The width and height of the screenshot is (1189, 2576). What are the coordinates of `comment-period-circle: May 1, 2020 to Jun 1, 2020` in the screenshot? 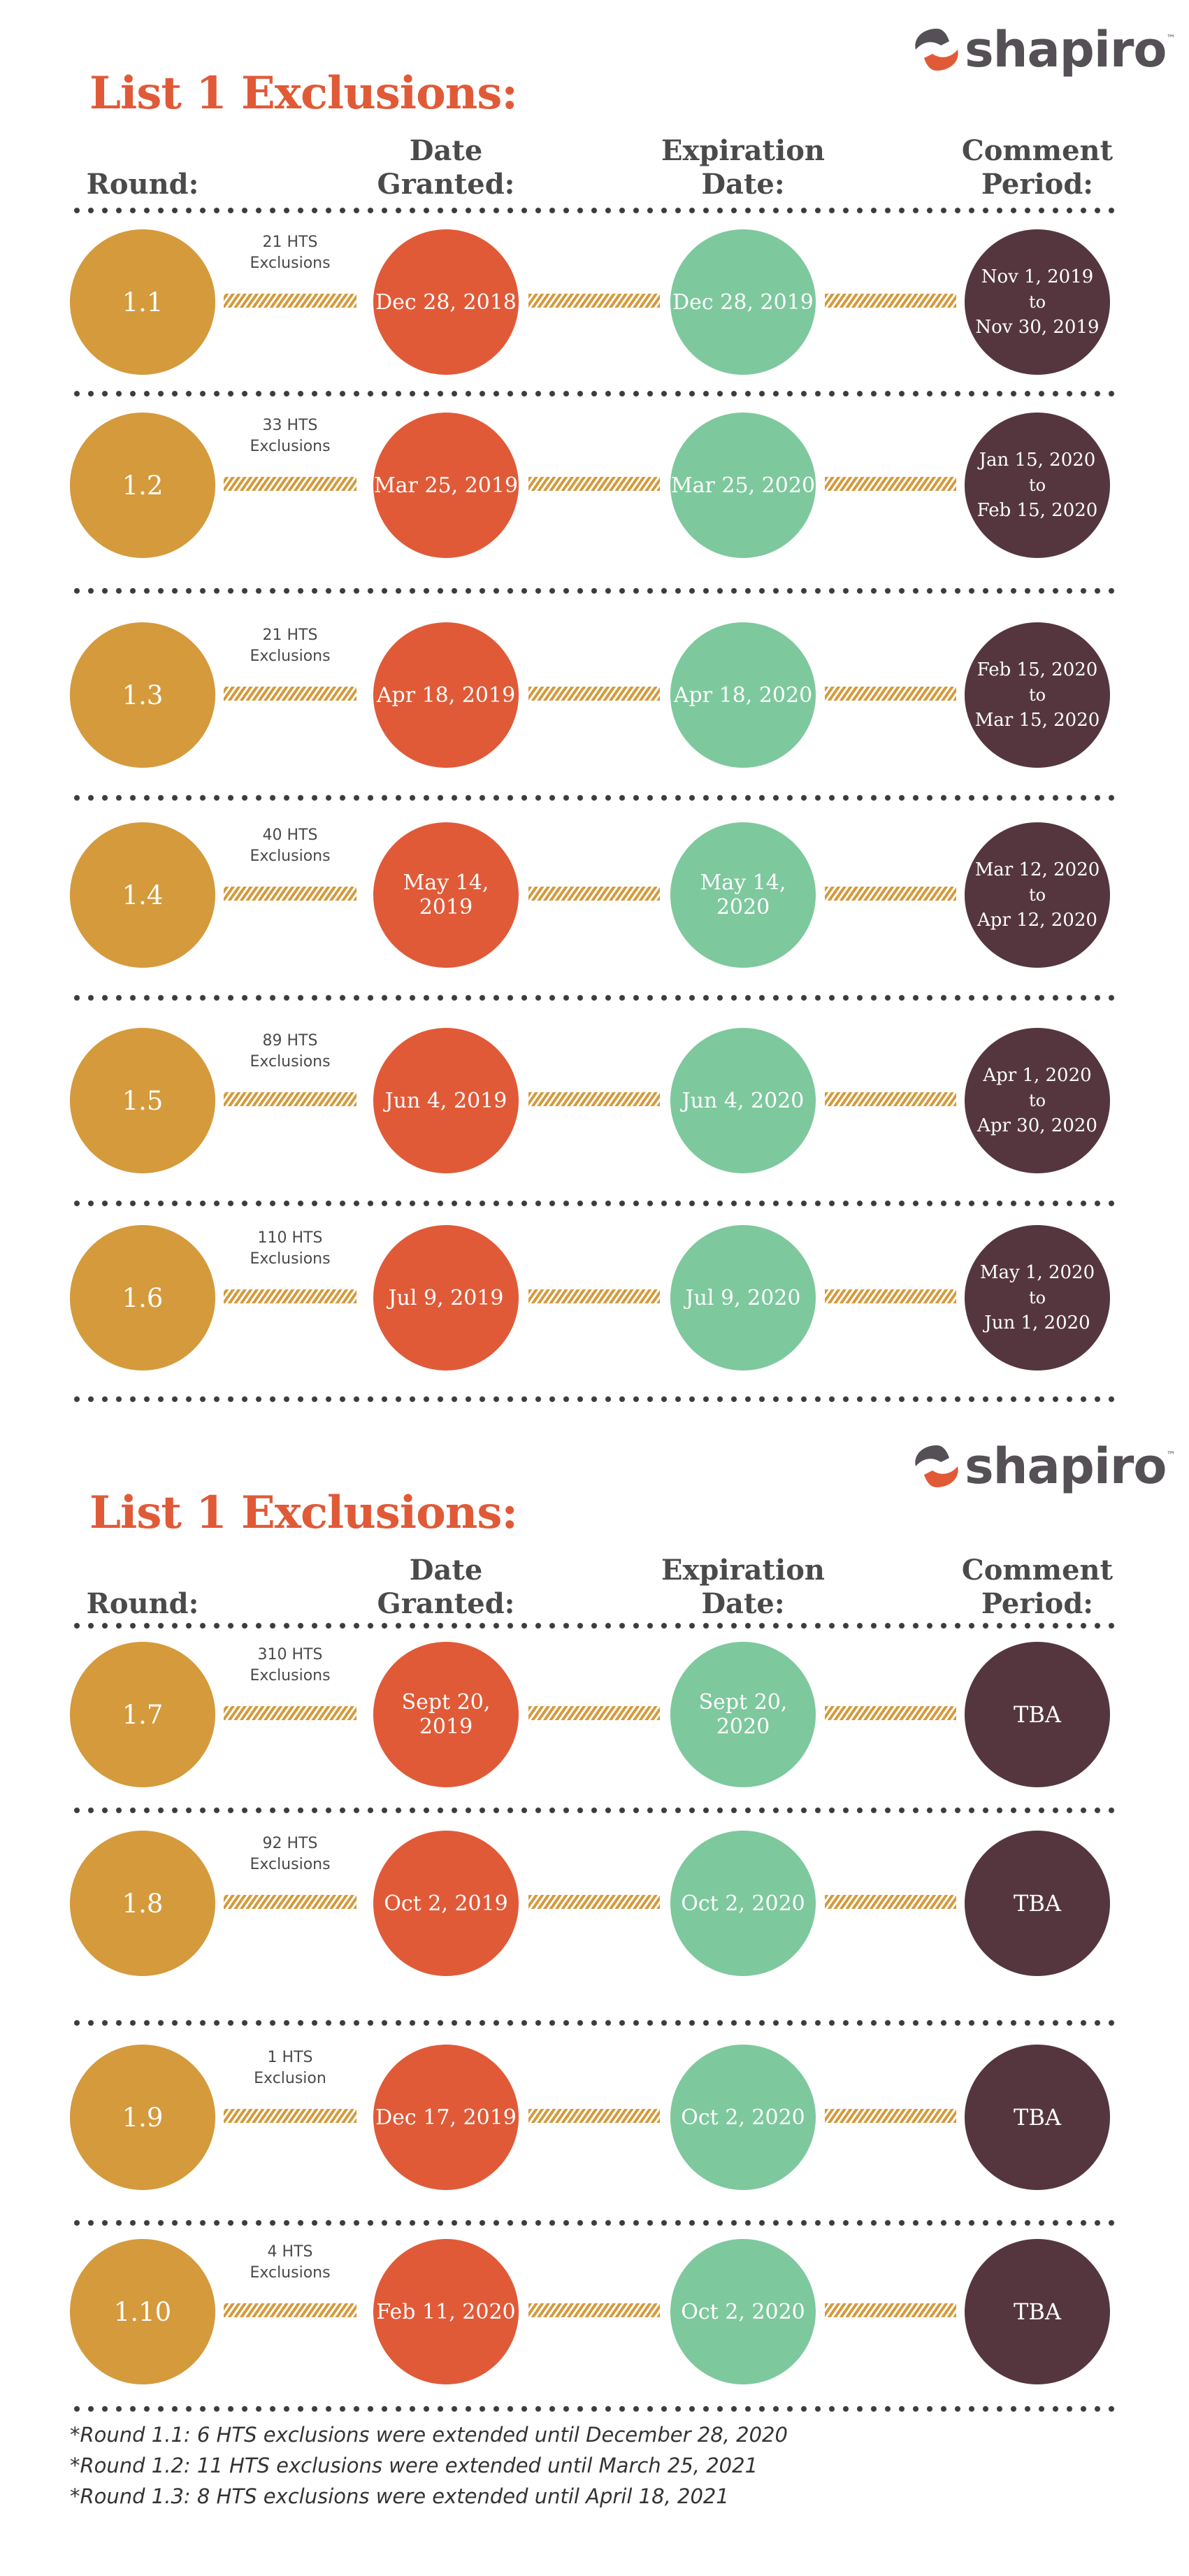 It's located at (1038, 1298).